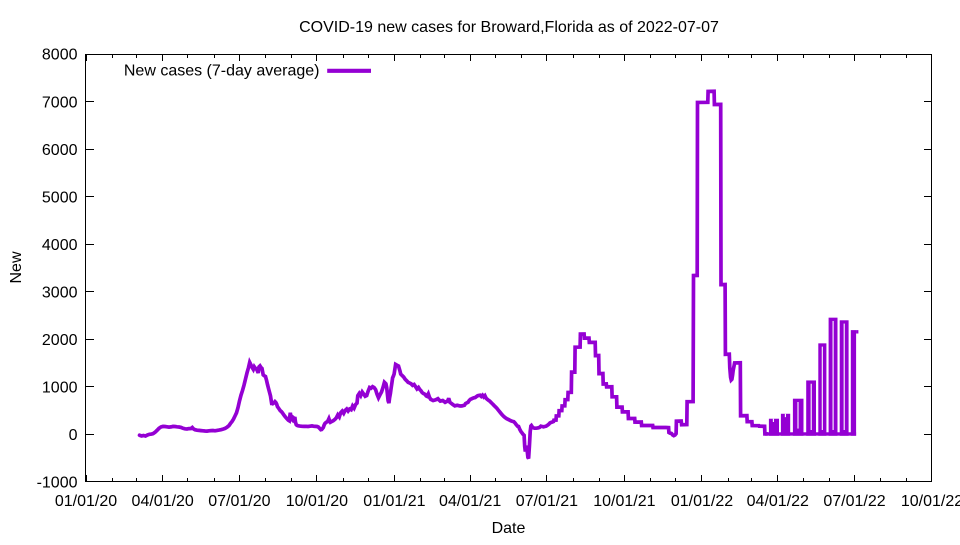  Describe the element at coordinates (60, 245) in the screenshot. I see `svg-text: 4000` at that location.